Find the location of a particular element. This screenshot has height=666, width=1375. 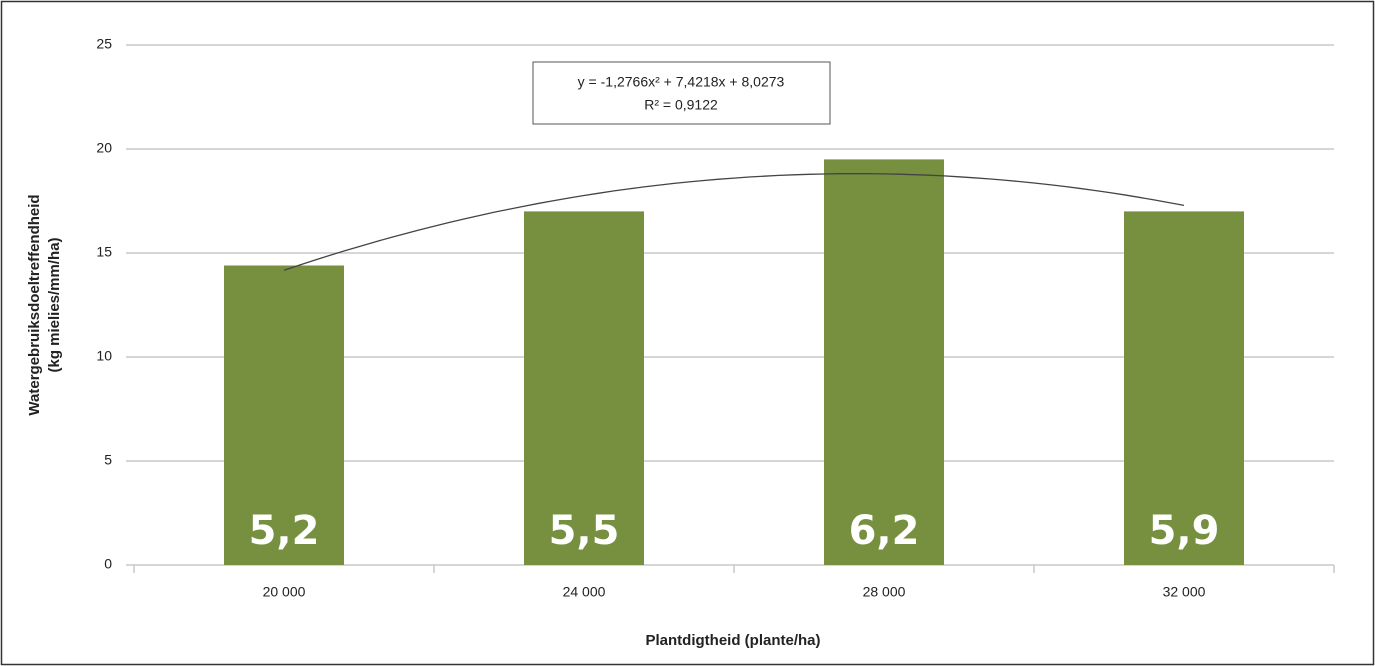

y-tick-label: 25 is located at coordinates (104, 44).